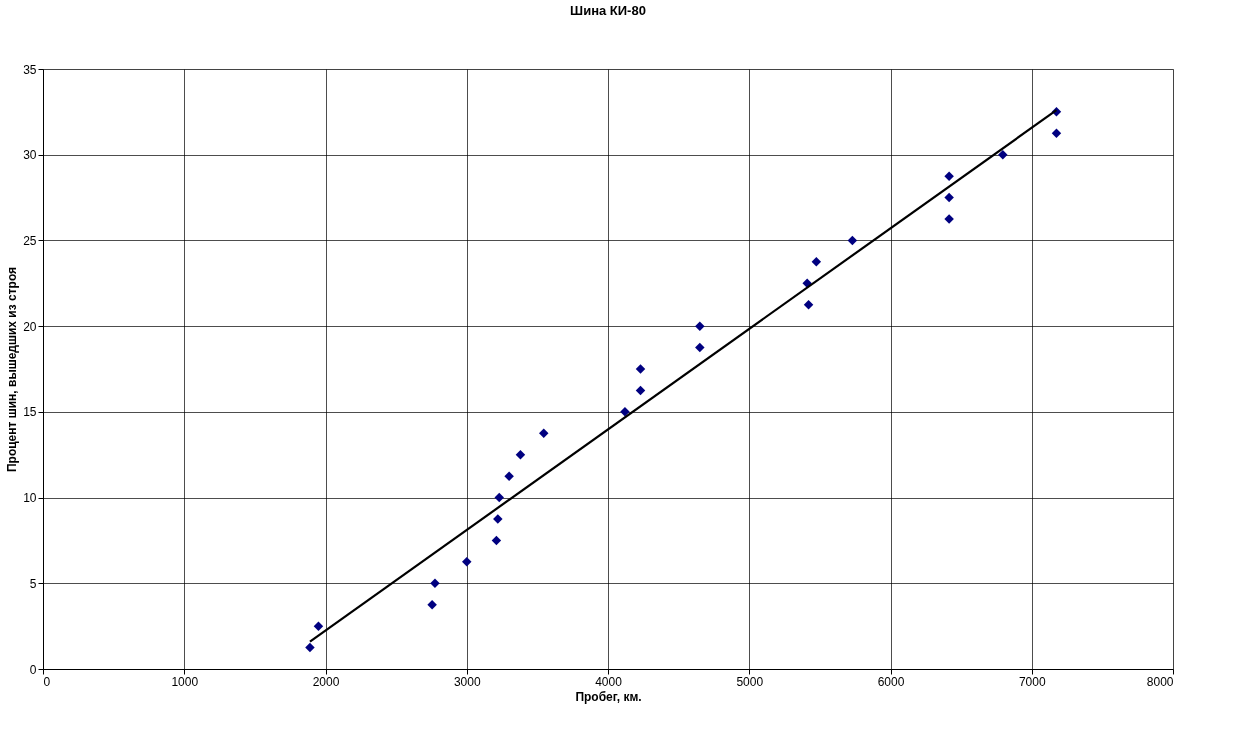 The height and width of the screenshot is (754, 1246). Describe the element at coordinates (185, 681) in the screenshot. I see `x-tick-label: 1000` at that location.